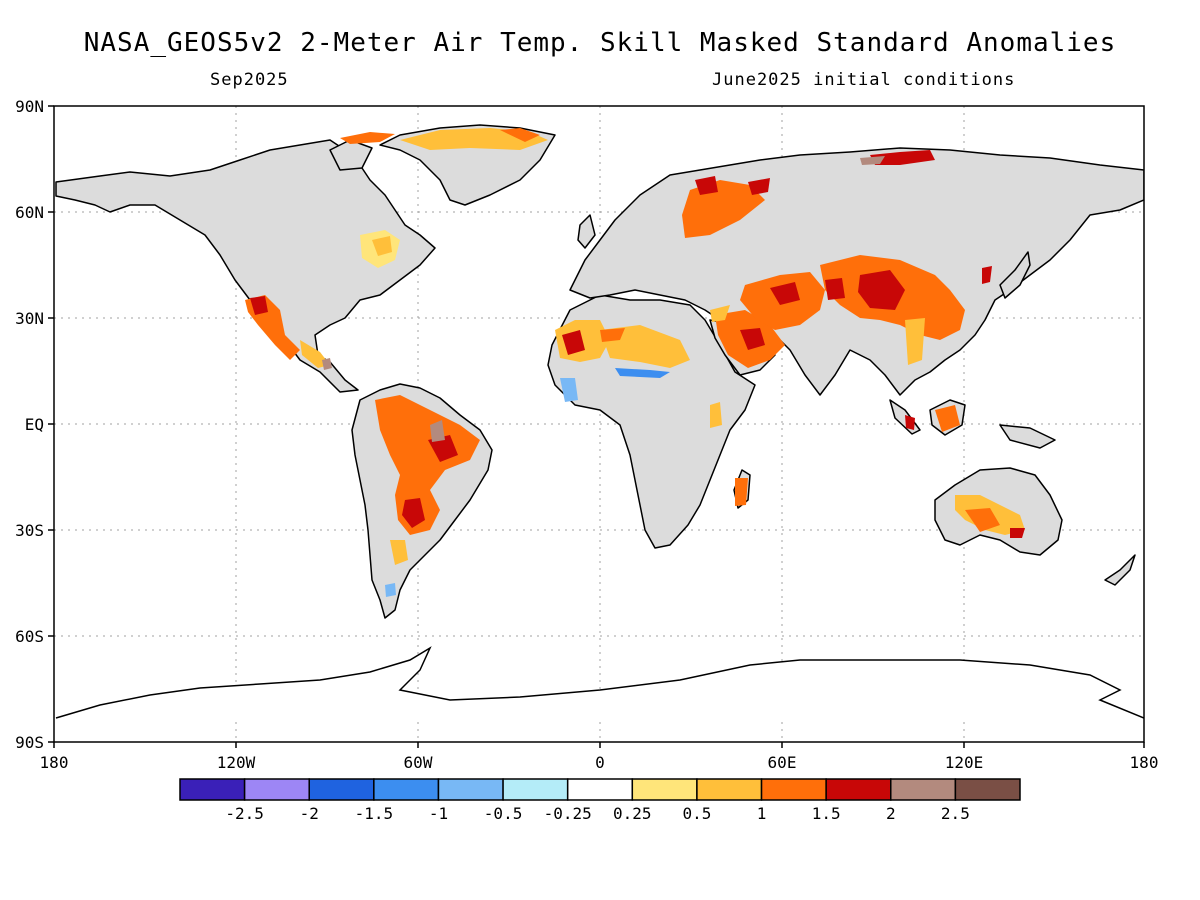 This screenshot has height=900, width=1200. I want to click on colorbar-label: -1.5, so click(374, 813).